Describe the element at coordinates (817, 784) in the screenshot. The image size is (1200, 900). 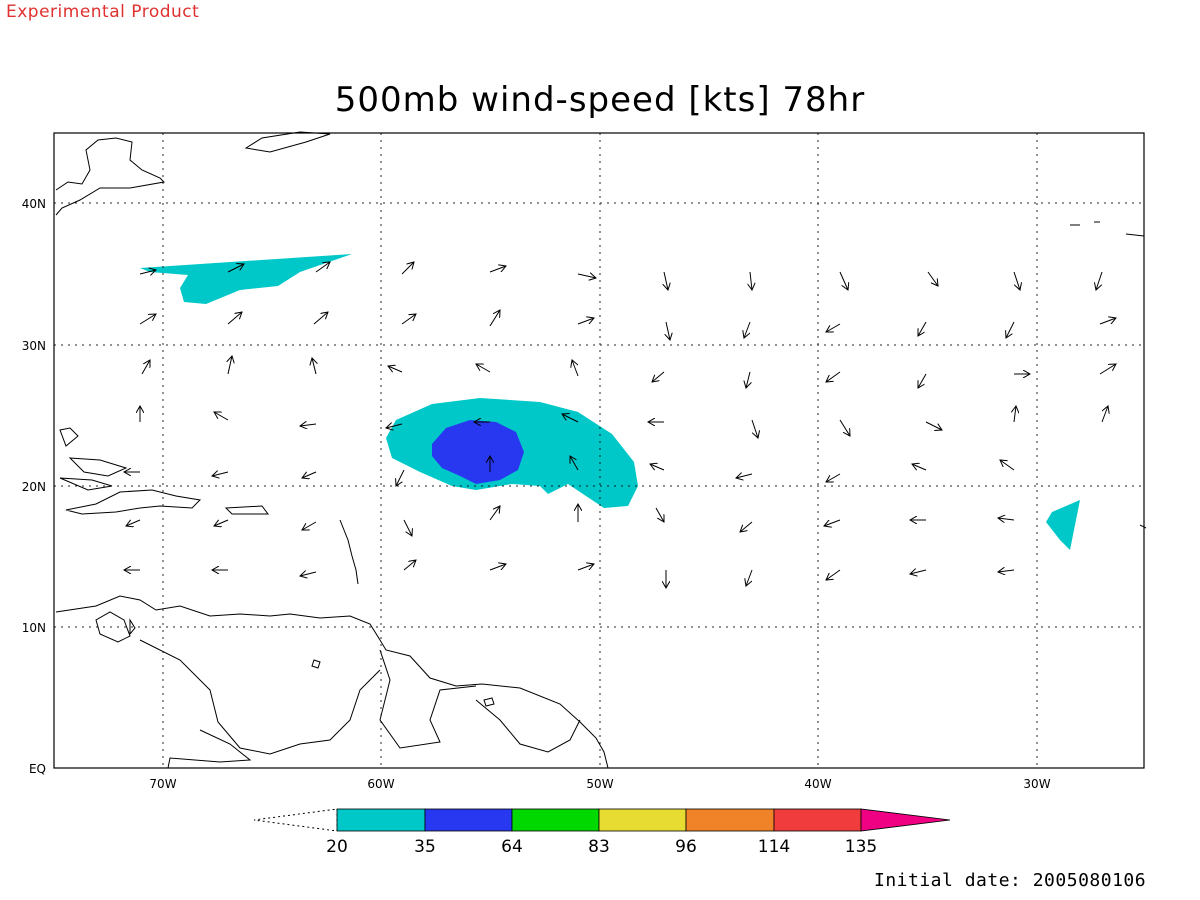
I see `lon-tick-label: 40W` at that location.